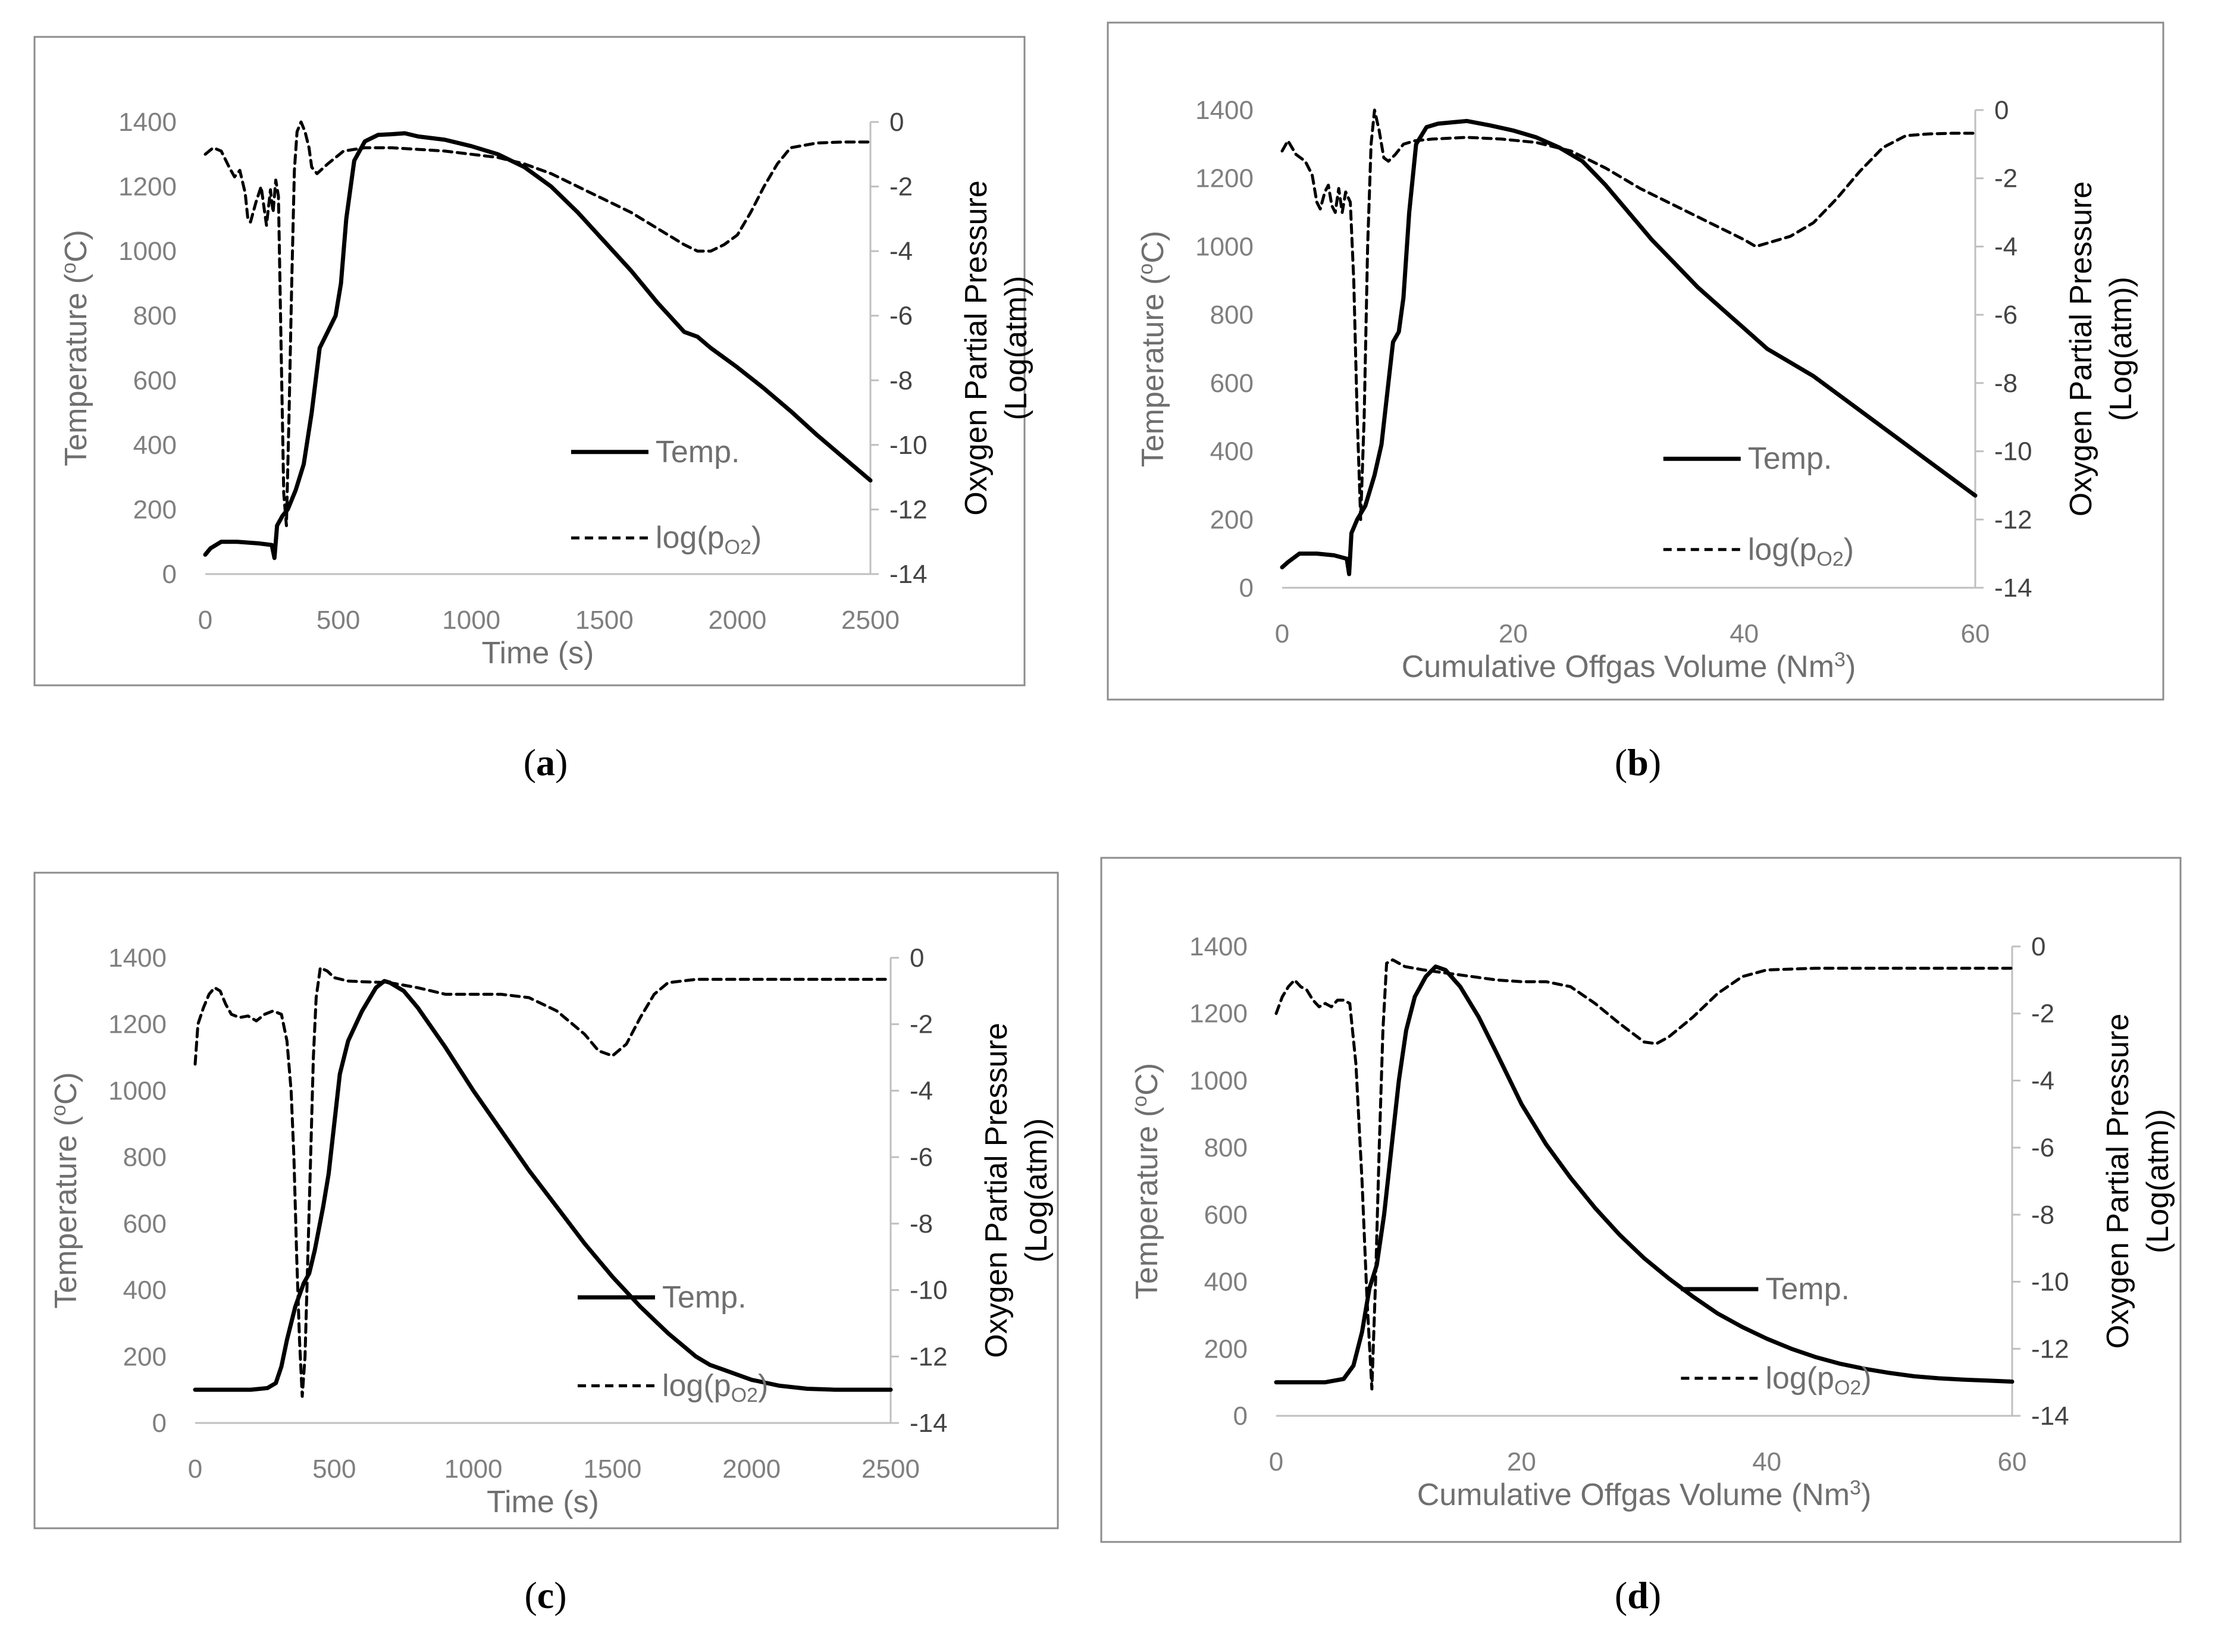 Image resolution: width=2218 pixels, height=1652 pixels. I want to click on y-right-tick-label: -14, so click(2050, 1416).